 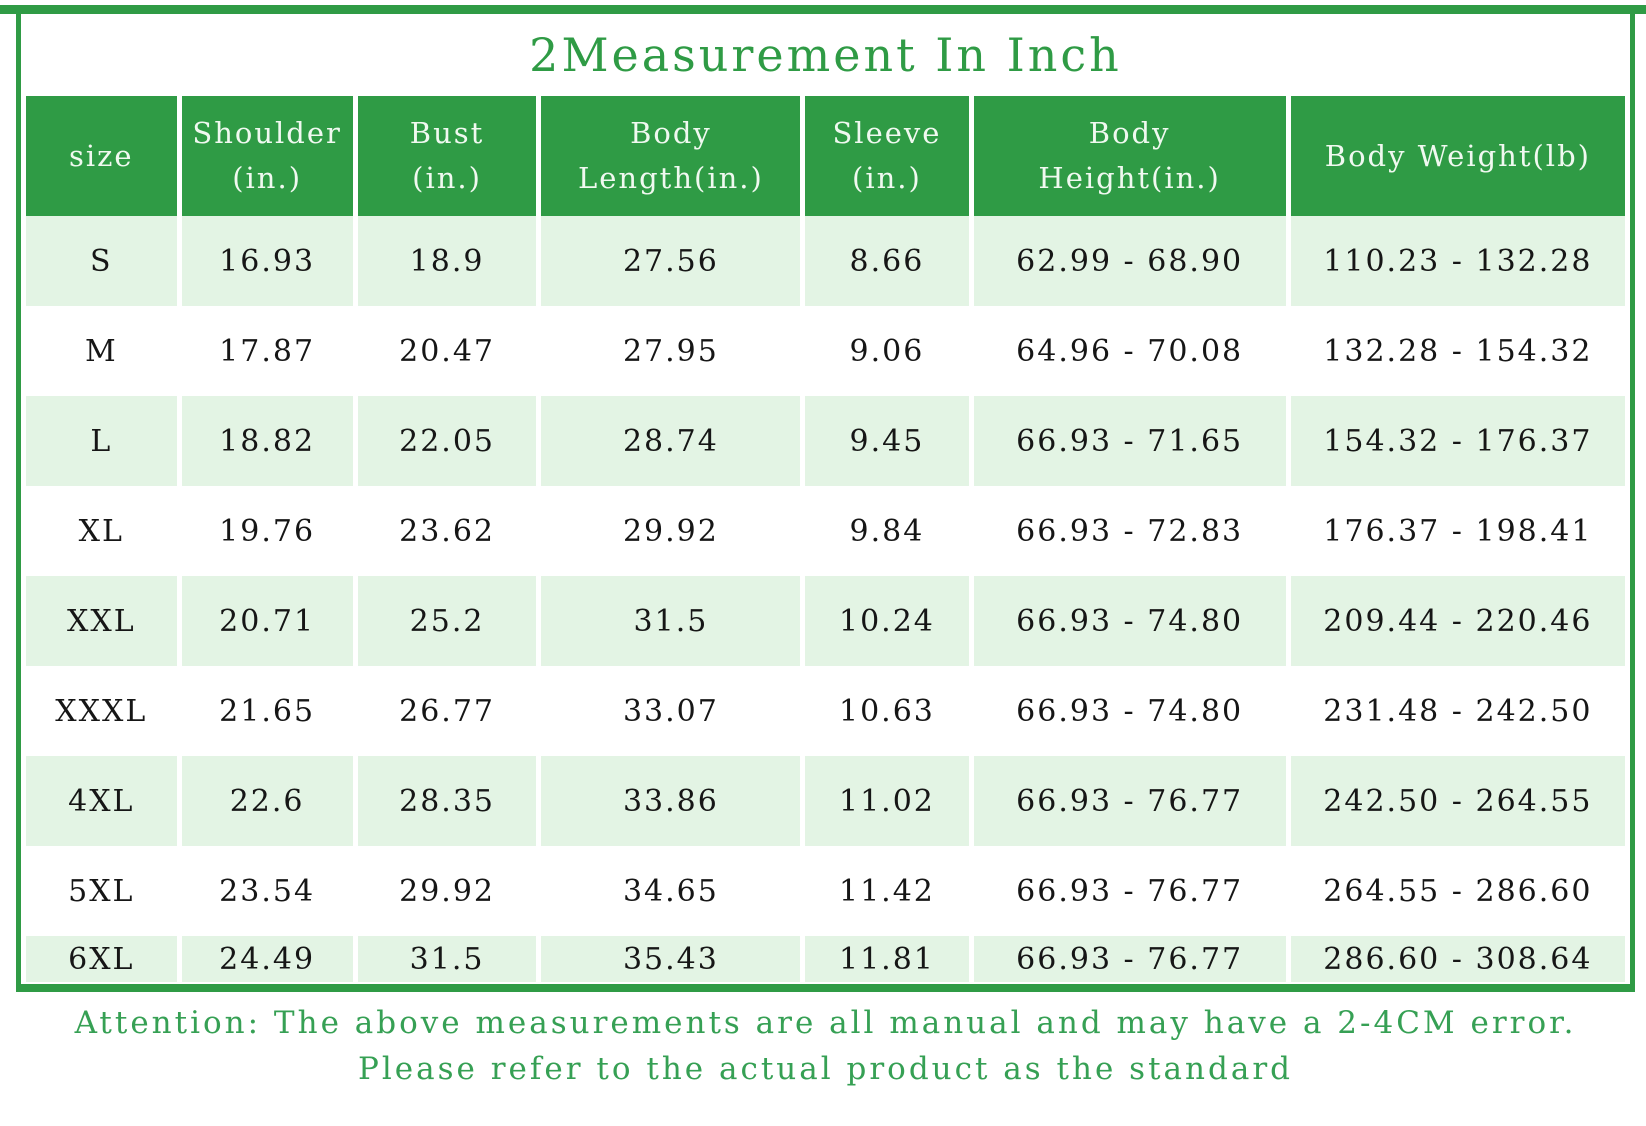 What do you see at coordinates (1457, 621) in the screenshot?
I see `value-cell-body-weight: 209.44 - 220.46` at bounding box center [1457, 621].